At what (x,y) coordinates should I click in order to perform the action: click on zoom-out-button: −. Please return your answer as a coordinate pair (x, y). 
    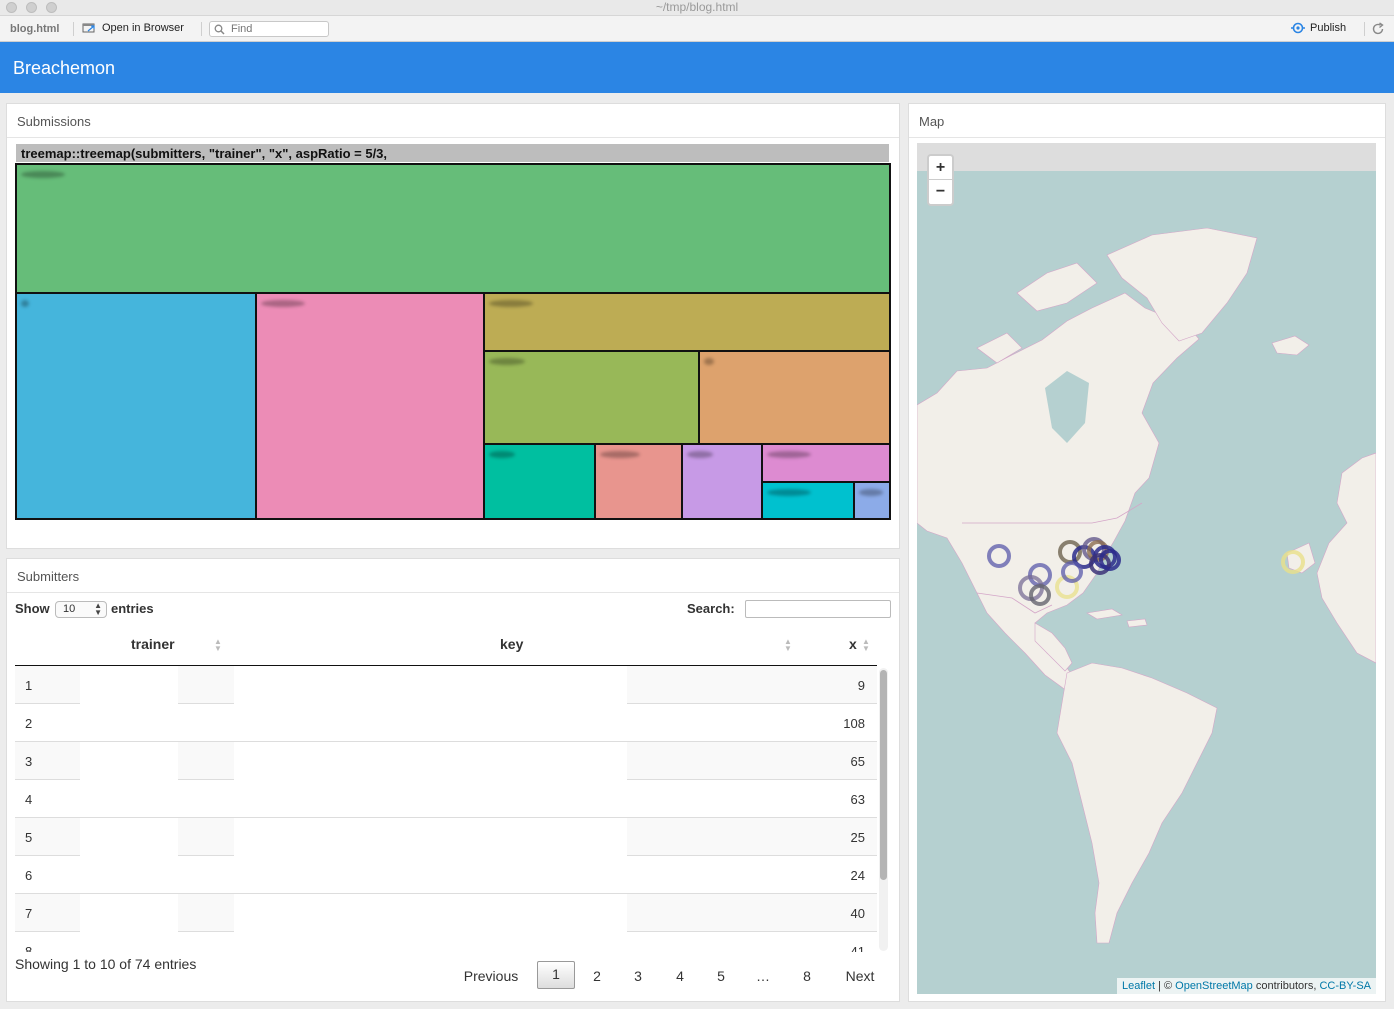
    Looking at the image, I should click on (940, 191).